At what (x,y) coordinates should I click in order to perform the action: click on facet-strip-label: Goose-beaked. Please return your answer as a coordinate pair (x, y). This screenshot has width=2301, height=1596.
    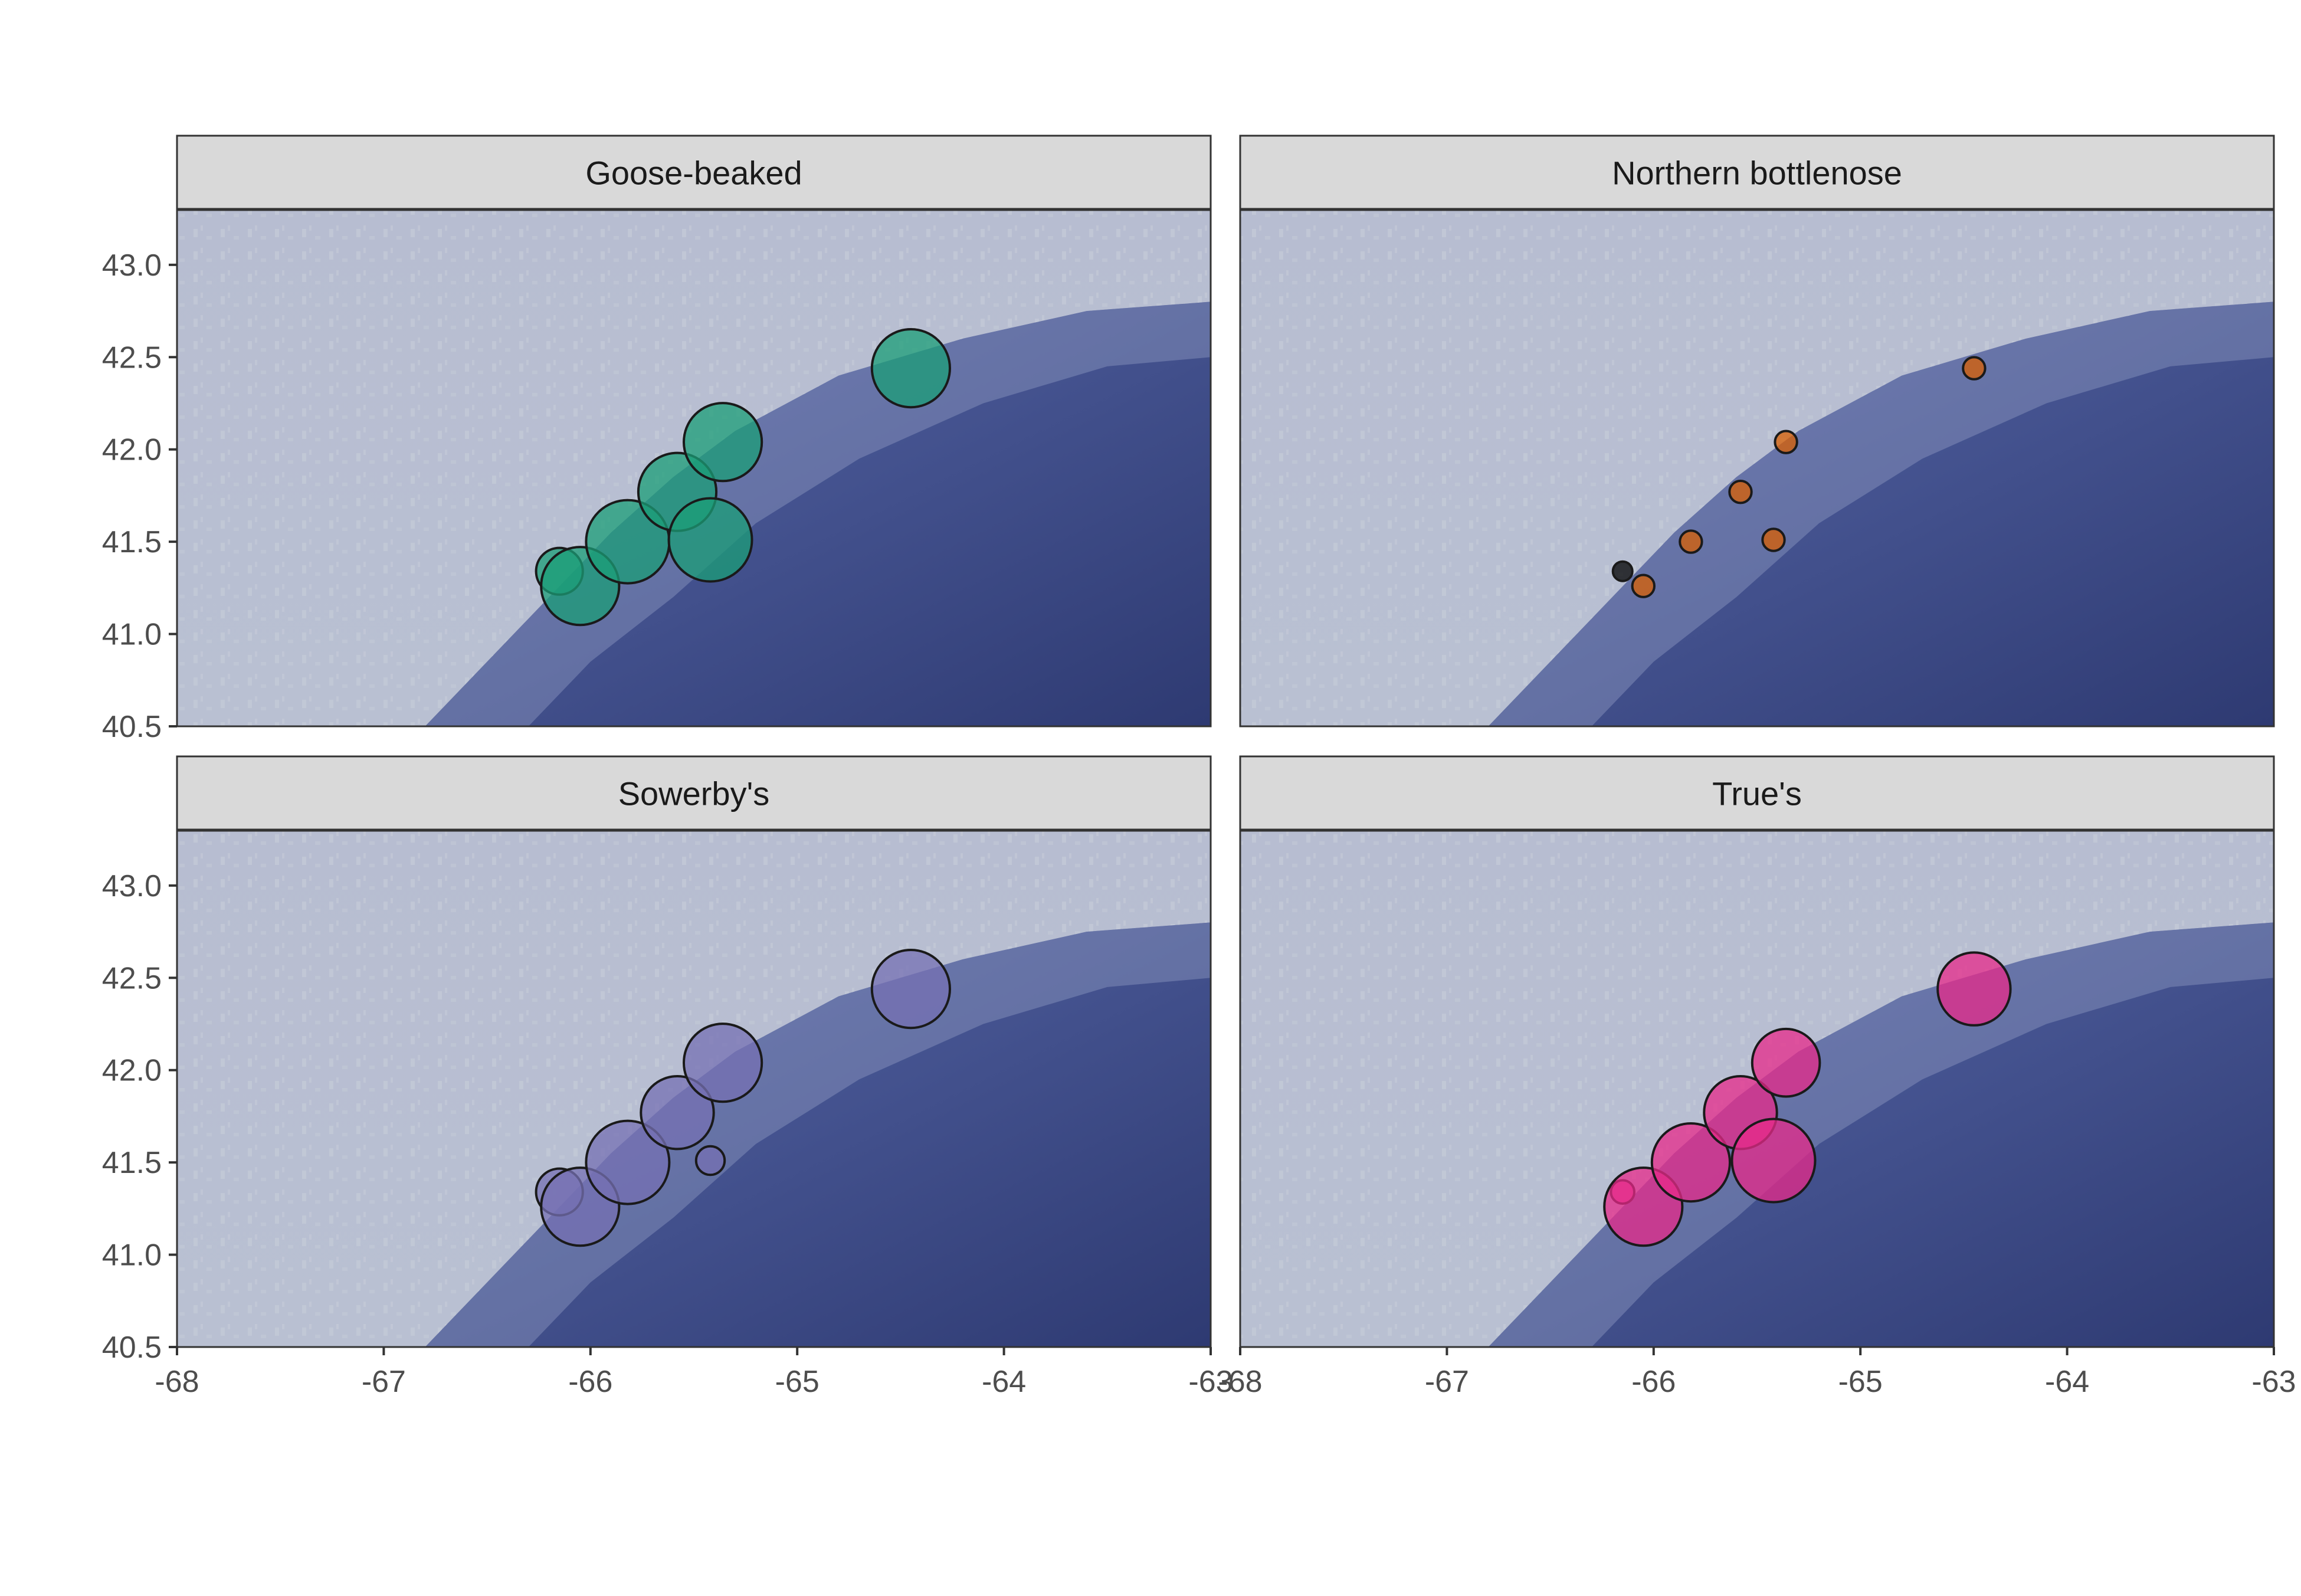
    Looking at the image, I should click on (693, 173).